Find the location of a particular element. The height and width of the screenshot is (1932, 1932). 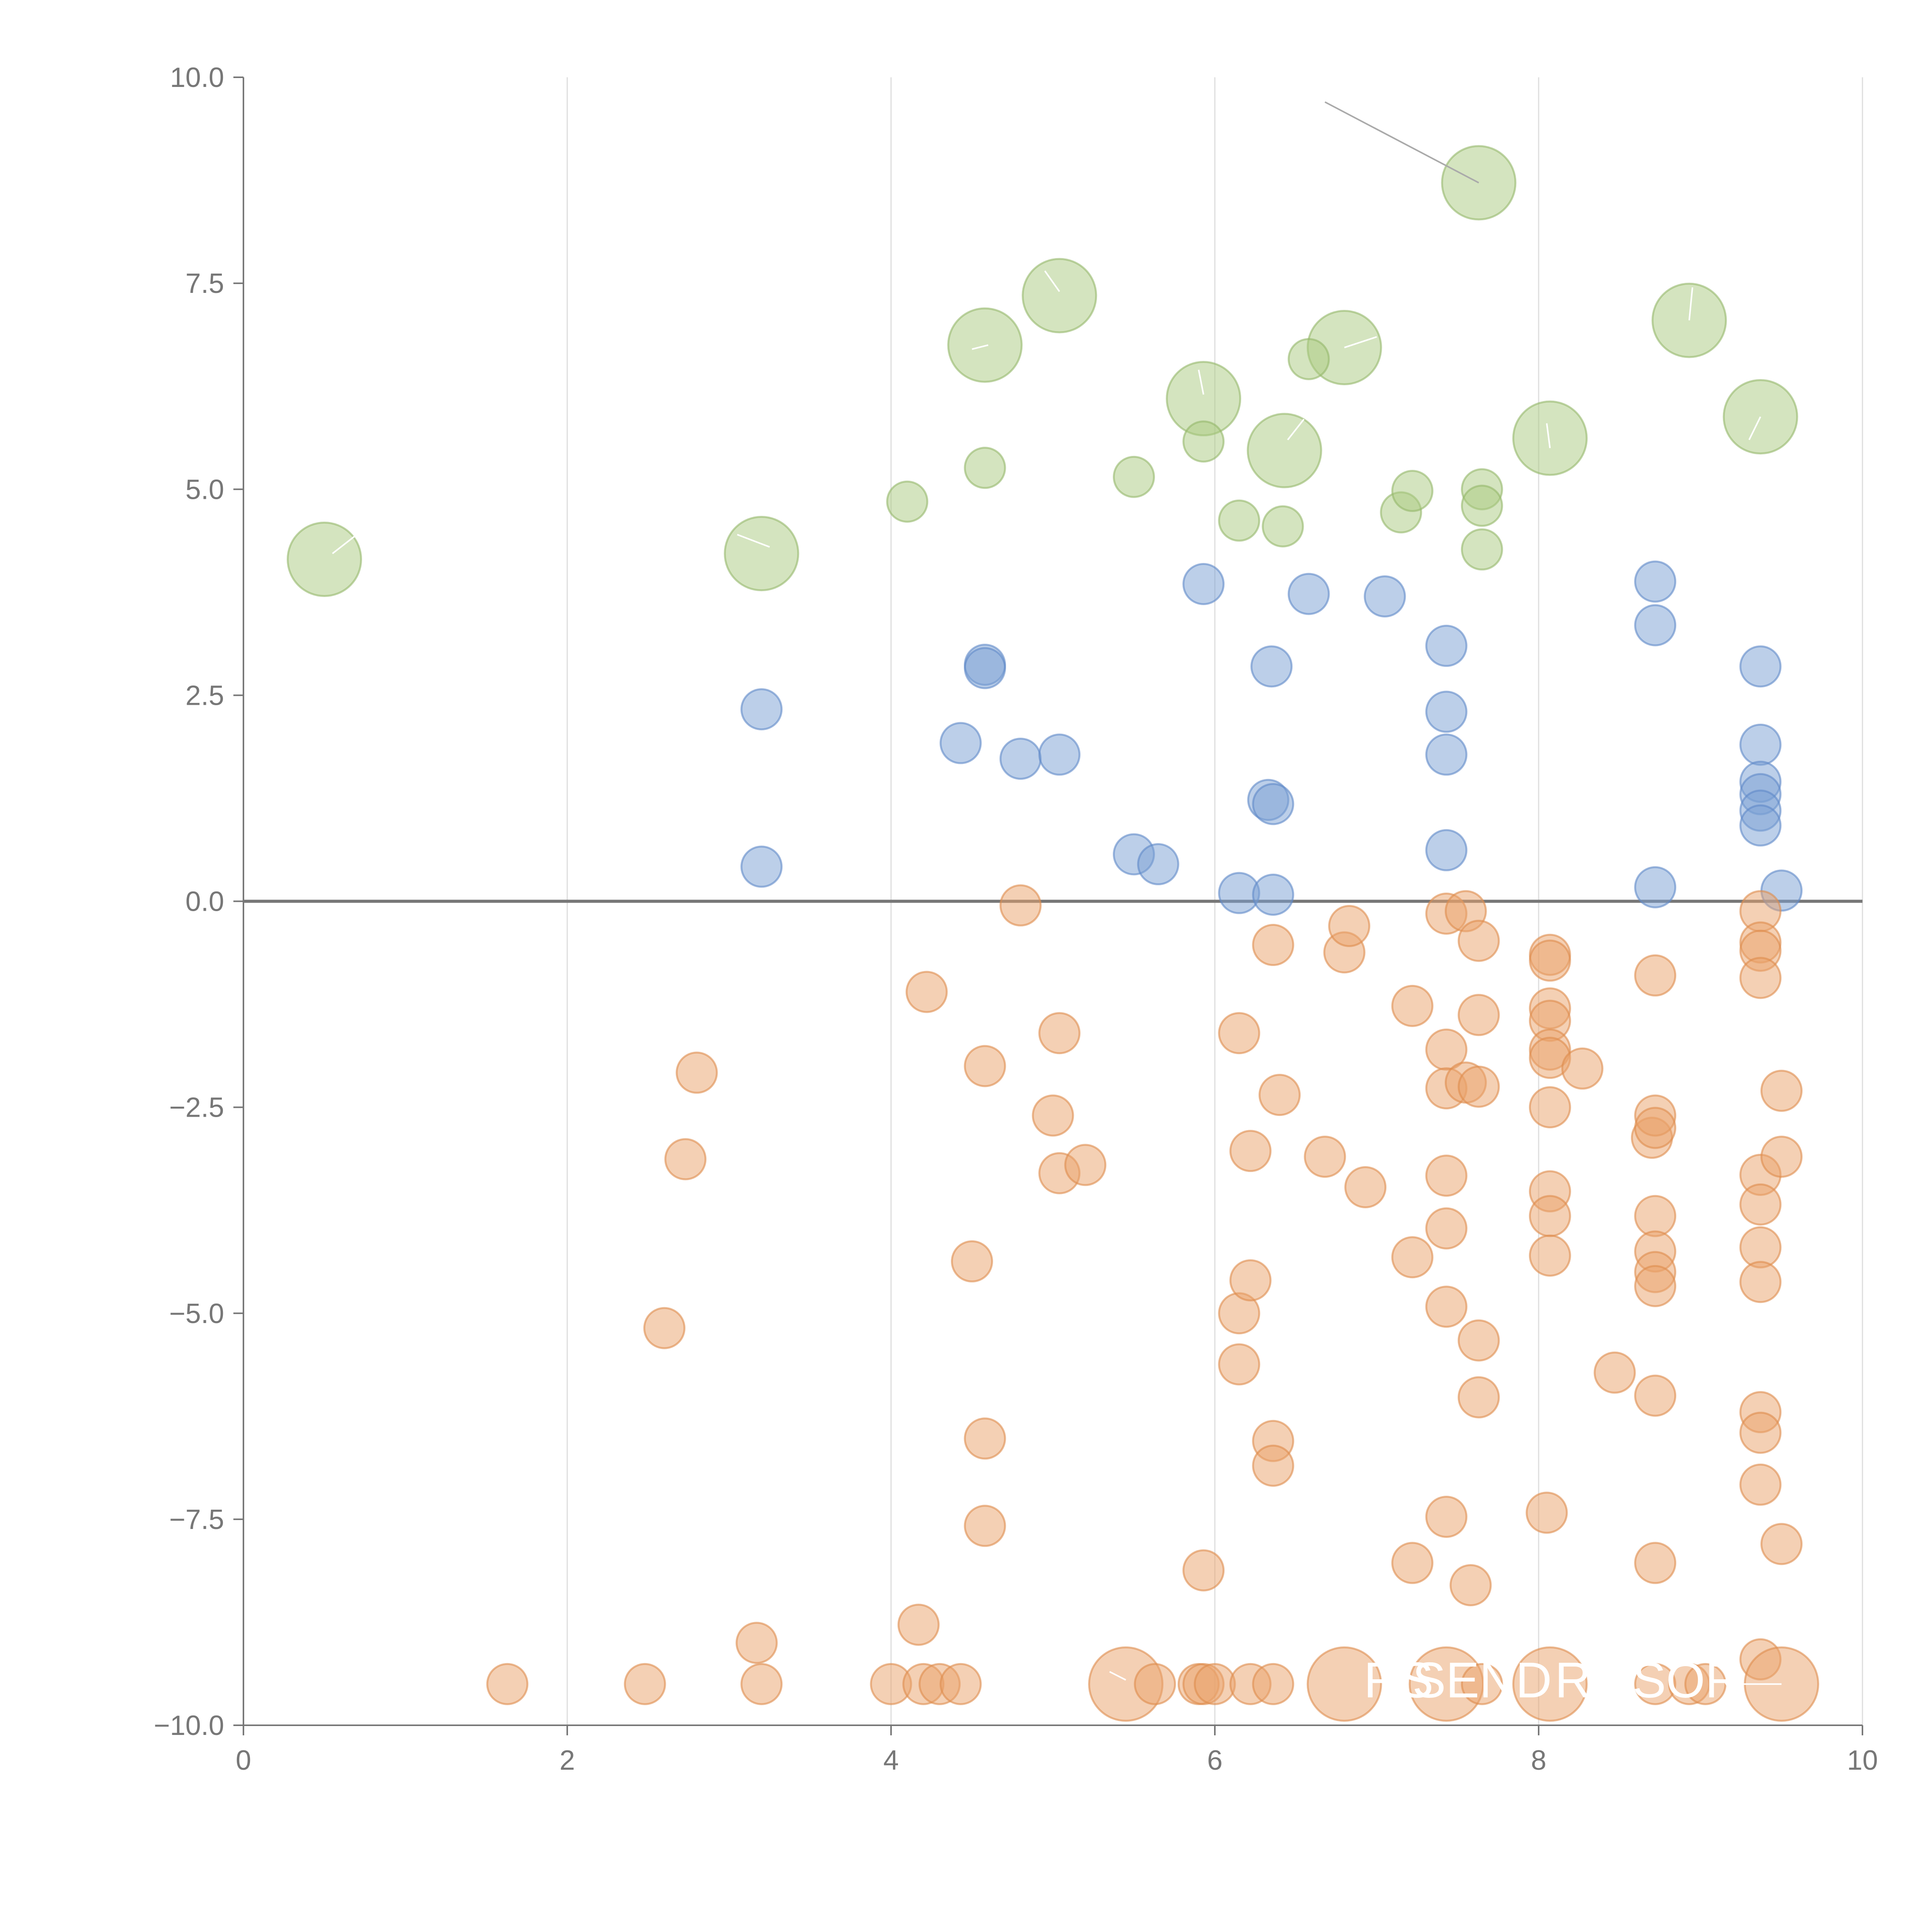

y-tick-label: −2.5 is located at coordinates (197, 1107).